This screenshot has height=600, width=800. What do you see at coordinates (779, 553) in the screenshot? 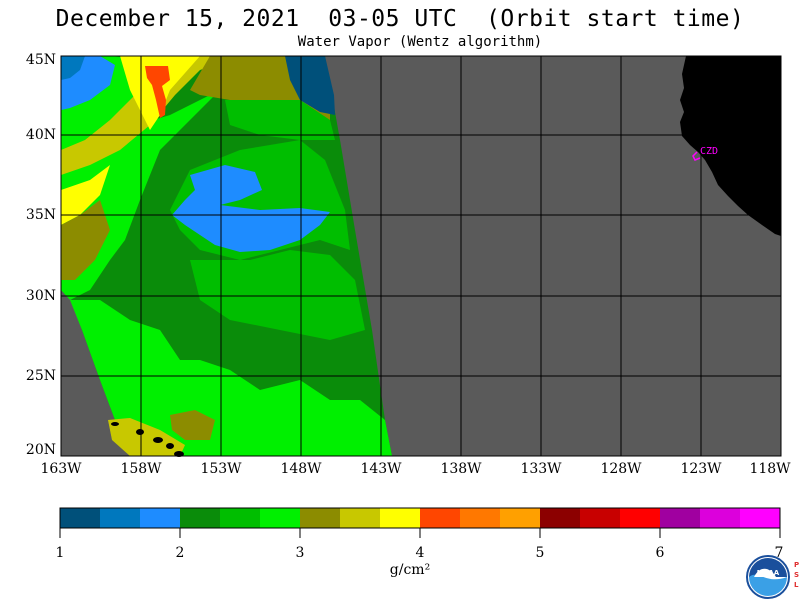
I see `colorbar-label-7: 7` at bounding box center [779, 553].